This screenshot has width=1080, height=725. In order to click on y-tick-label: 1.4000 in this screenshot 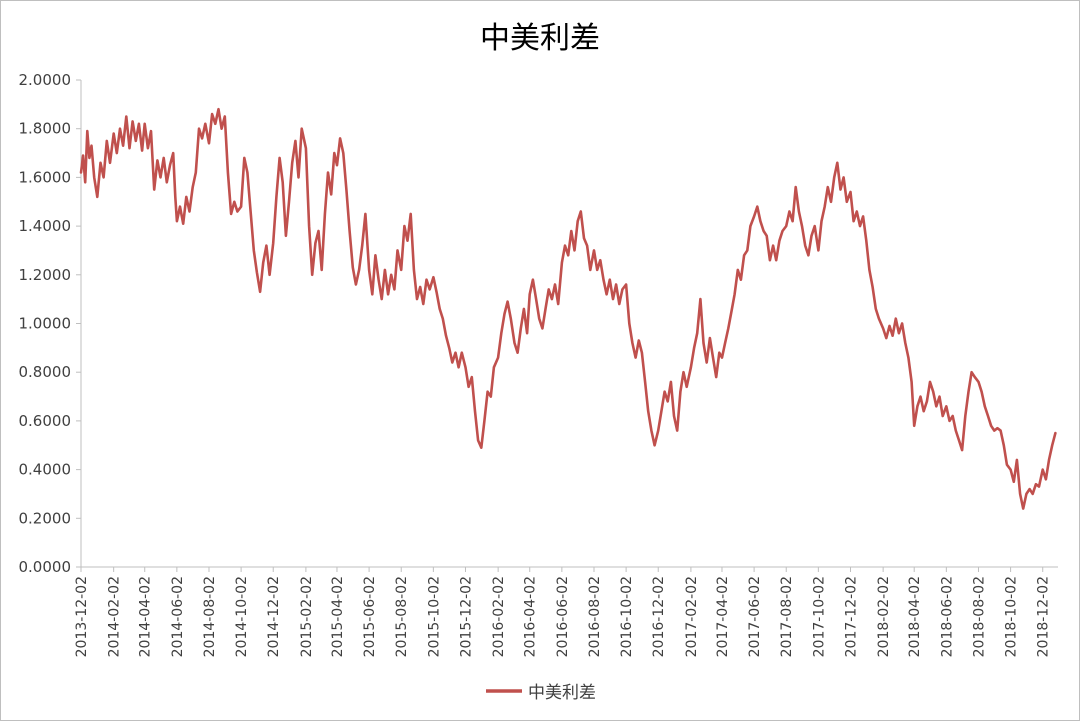, I will do `click(45, 226)`.